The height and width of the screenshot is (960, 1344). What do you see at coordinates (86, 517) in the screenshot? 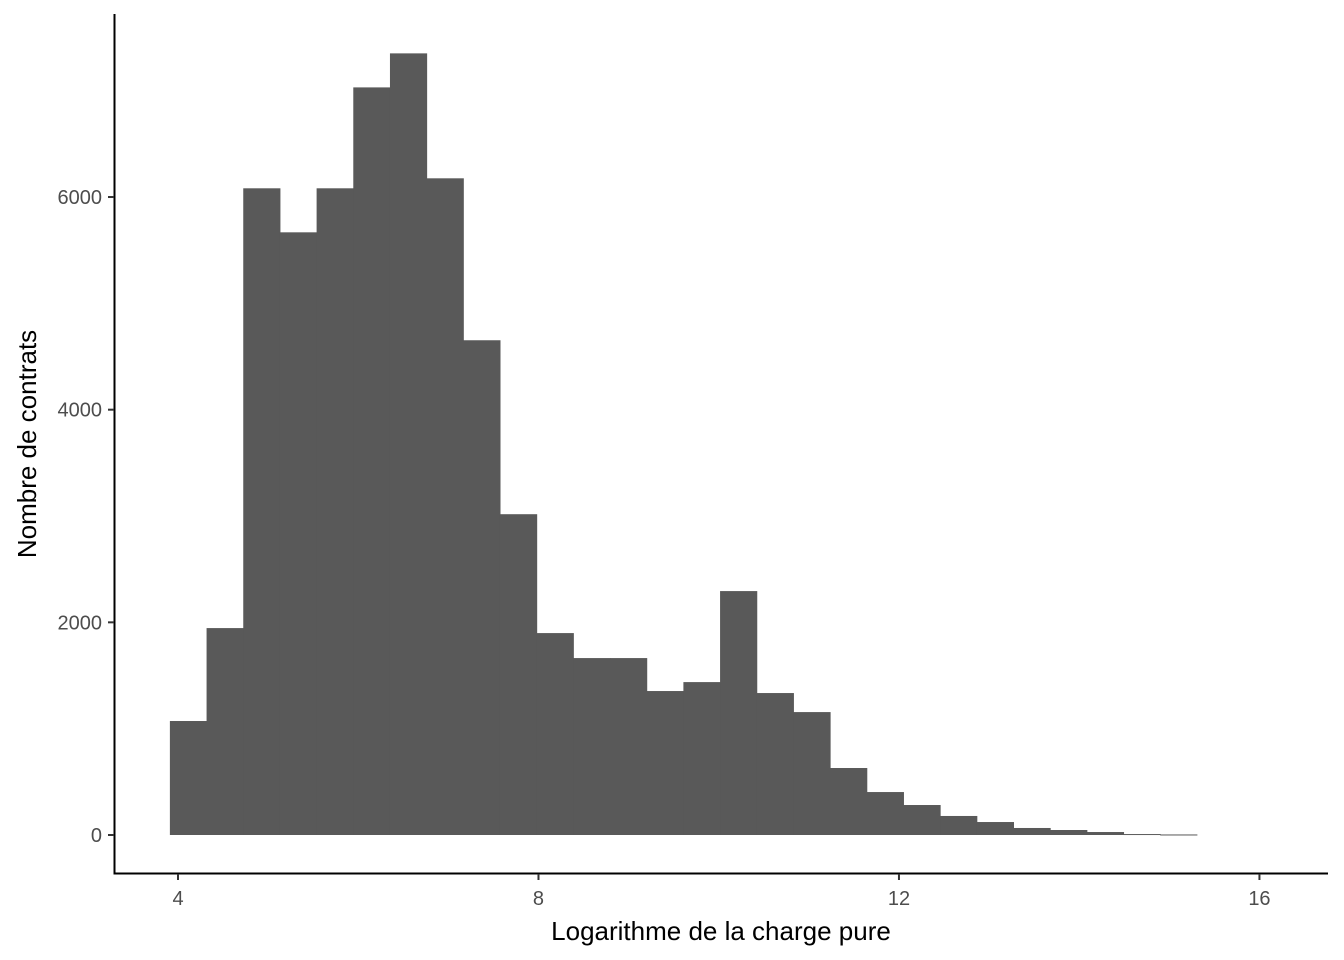
I see `y-ticks: 0 2000 4000 6000` at bounding box center [86, 517].